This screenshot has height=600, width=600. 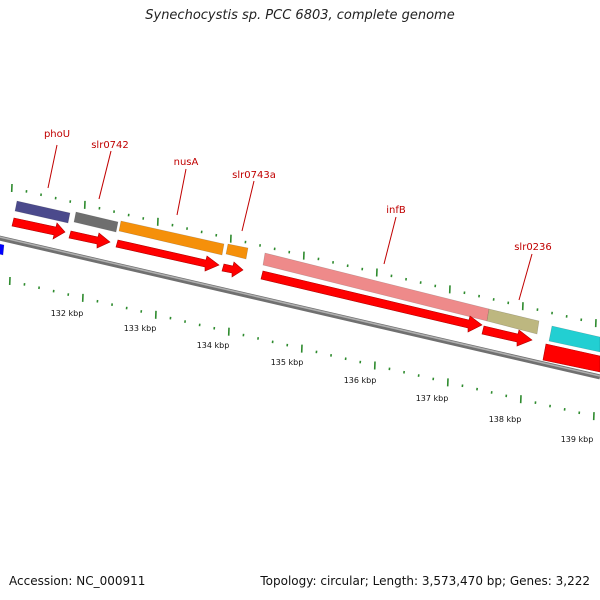 What do you see at coordinates (237, 251) in the screenshot?
I see `gene-bar-slr0743a` at bounding box center [237, 251].